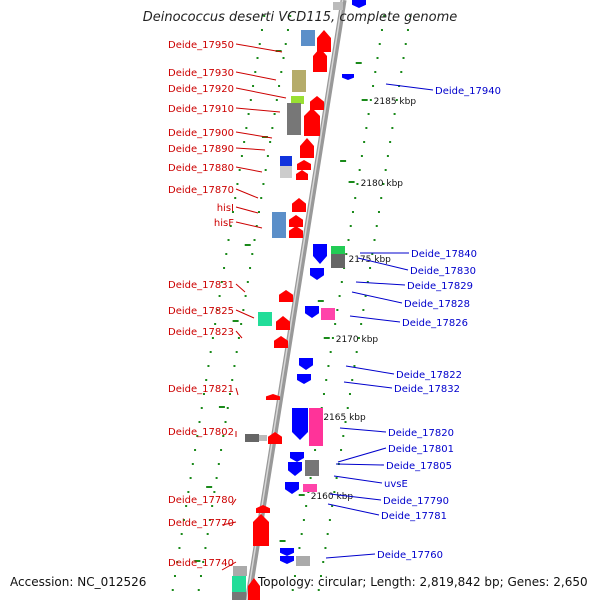 This screenshot has width=600, height=600. Describe the element at coordinates (443, 271) in the screenshot. I see `gene-label-right: Deide_17830` at that location.